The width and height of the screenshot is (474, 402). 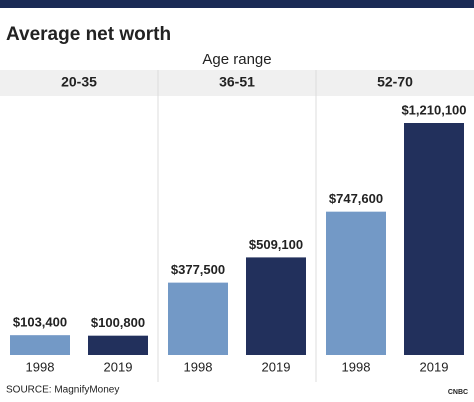 I want to click on group-label: 36-51, so click(x=237, y=82).